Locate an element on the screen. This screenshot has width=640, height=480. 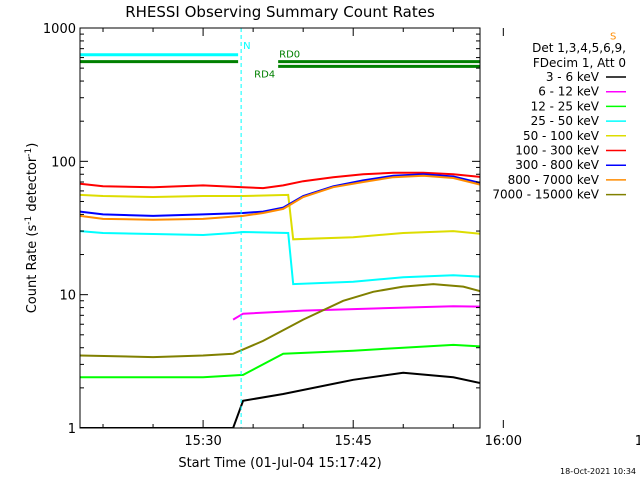
flag-bars is located at coordinates (280, 60).